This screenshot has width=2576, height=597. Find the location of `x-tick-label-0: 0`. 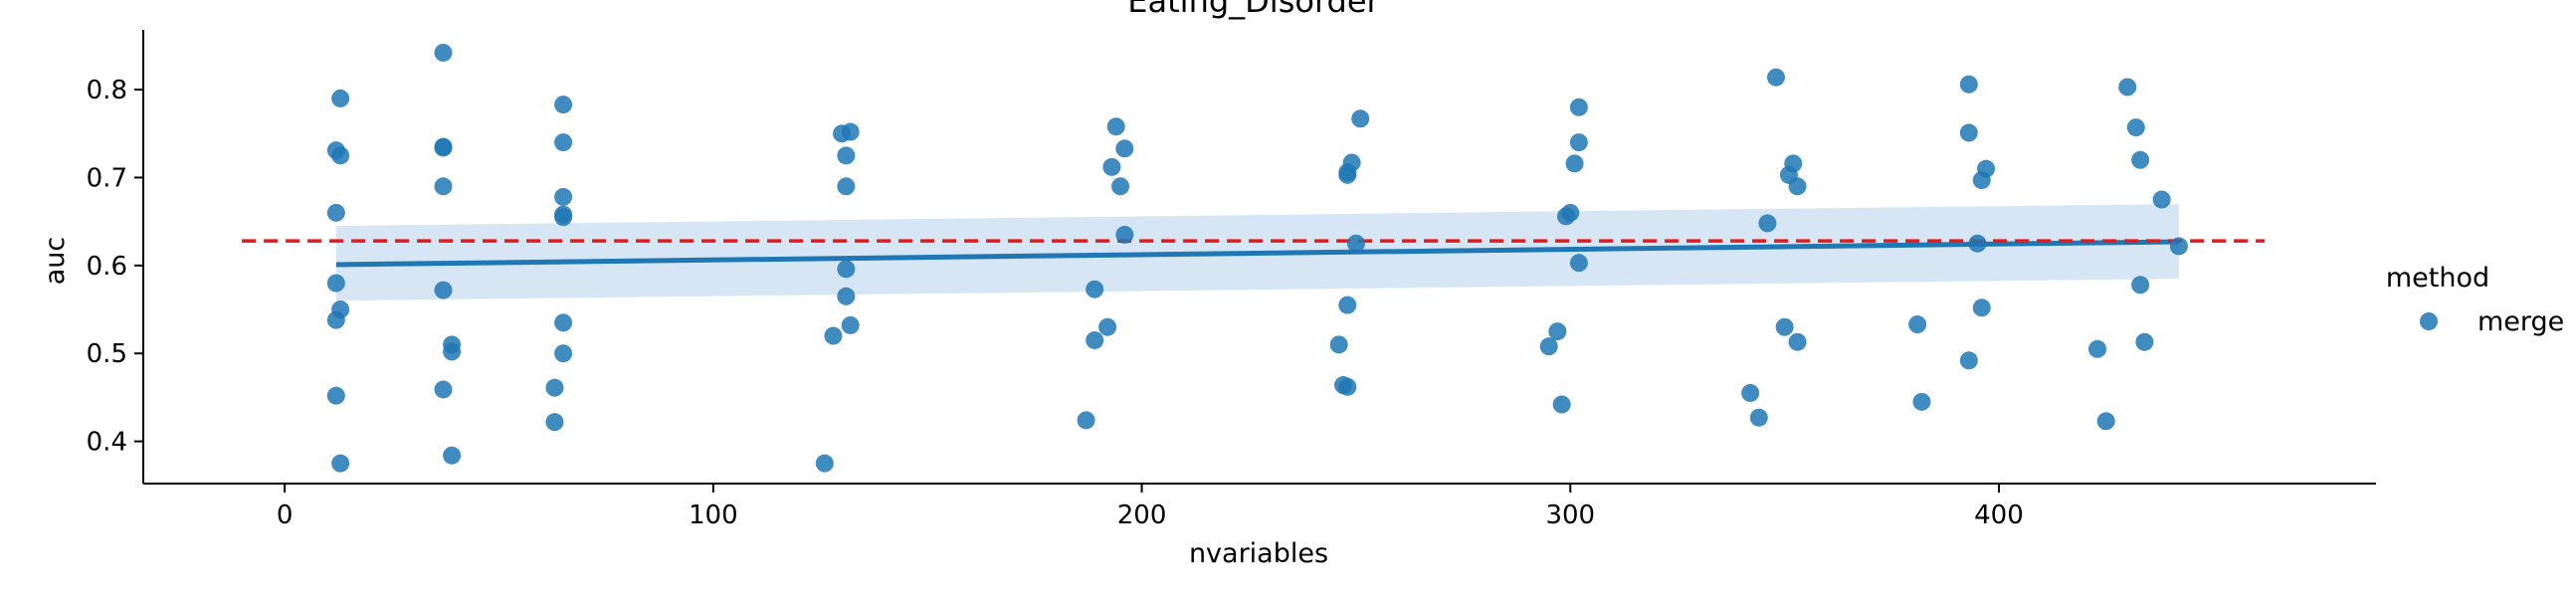

x-tick-label-0: 0 is located at coordinates (285, 515).